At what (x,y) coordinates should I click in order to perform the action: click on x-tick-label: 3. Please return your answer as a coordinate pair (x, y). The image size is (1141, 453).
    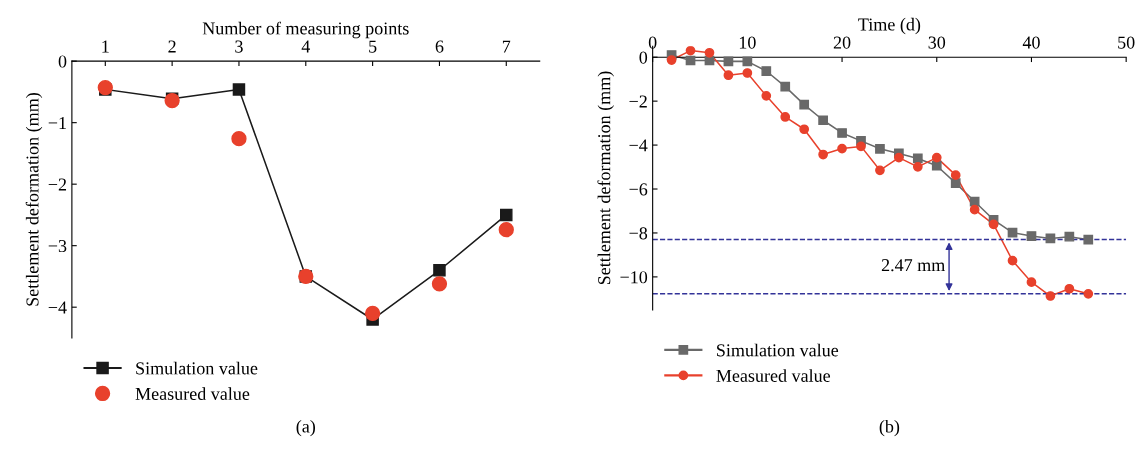
    Looking at the image, I should click on (239, 46).